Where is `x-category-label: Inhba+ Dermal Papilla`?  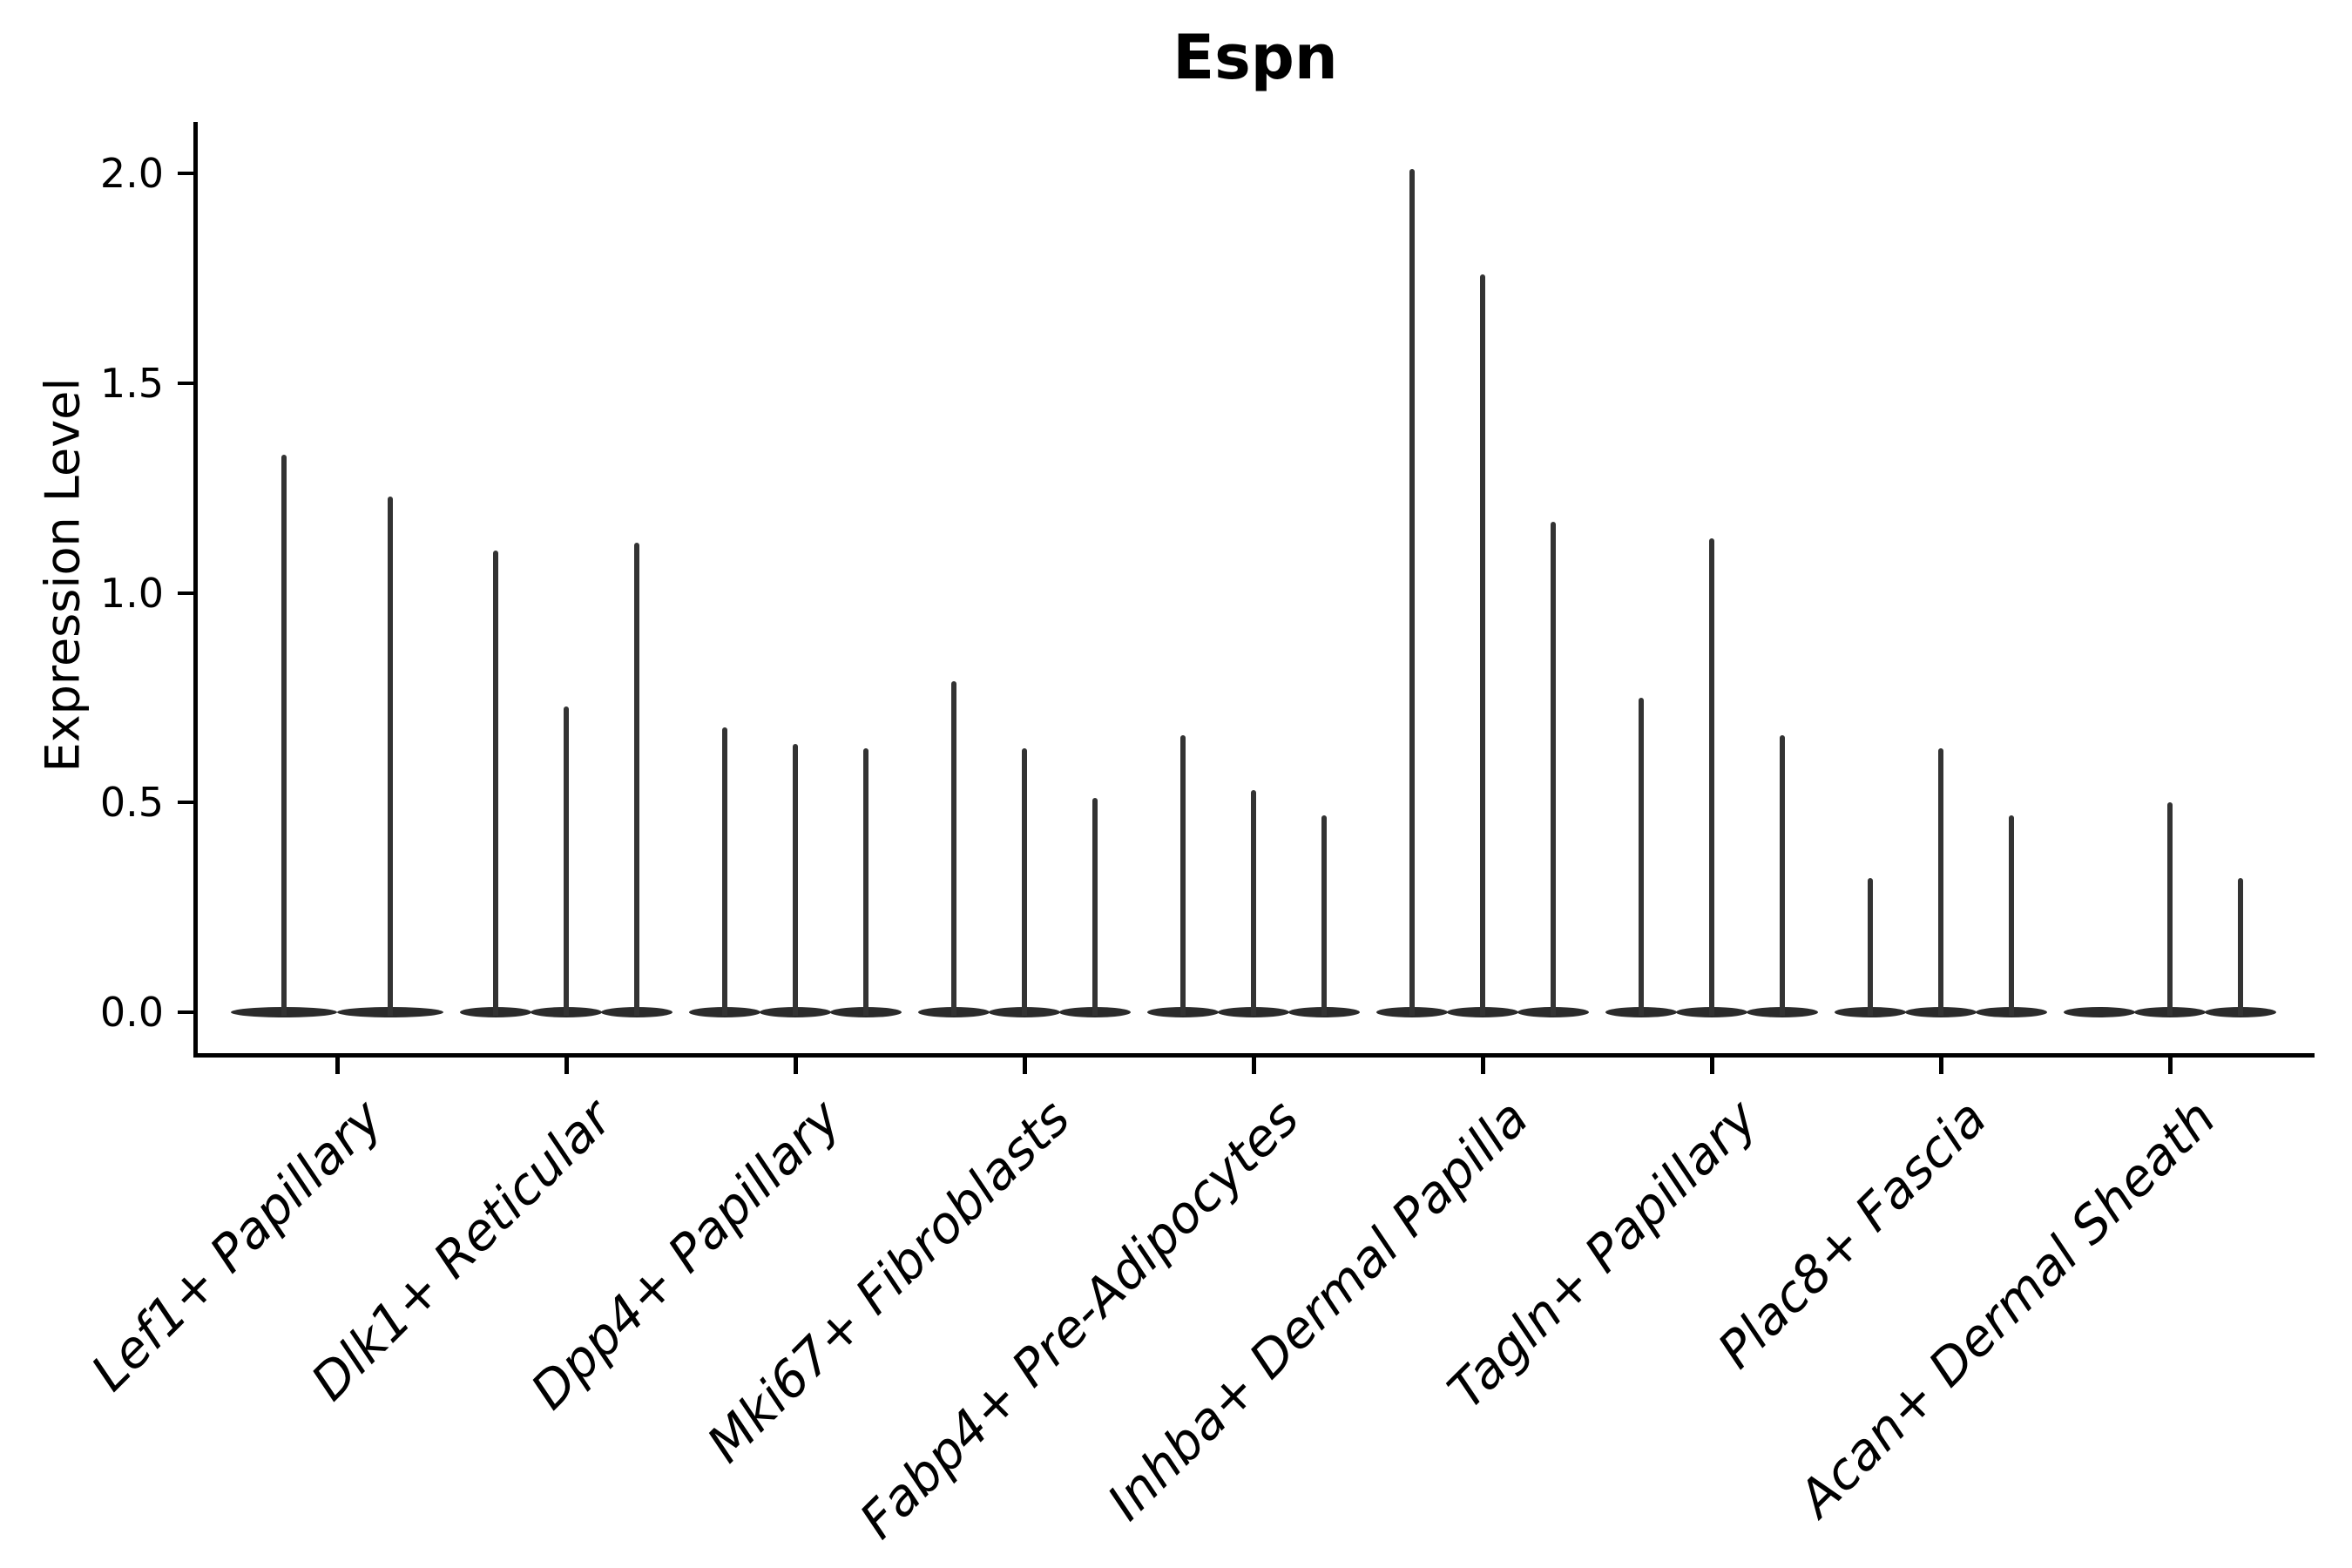
x-category-label: Inhba+ Dermal Papilla is located at coordinates (1318, 1310).